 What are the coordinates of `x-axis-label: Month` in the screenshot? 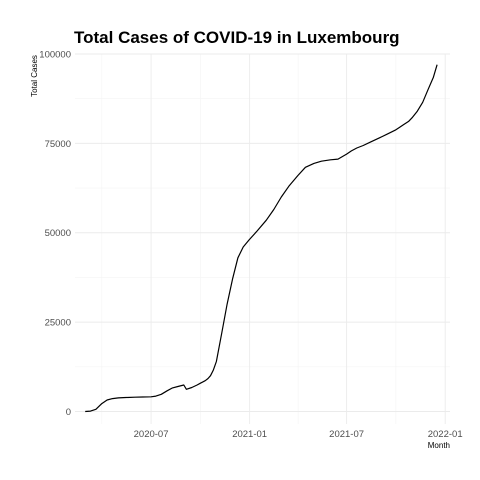 It's located at (439, 445).